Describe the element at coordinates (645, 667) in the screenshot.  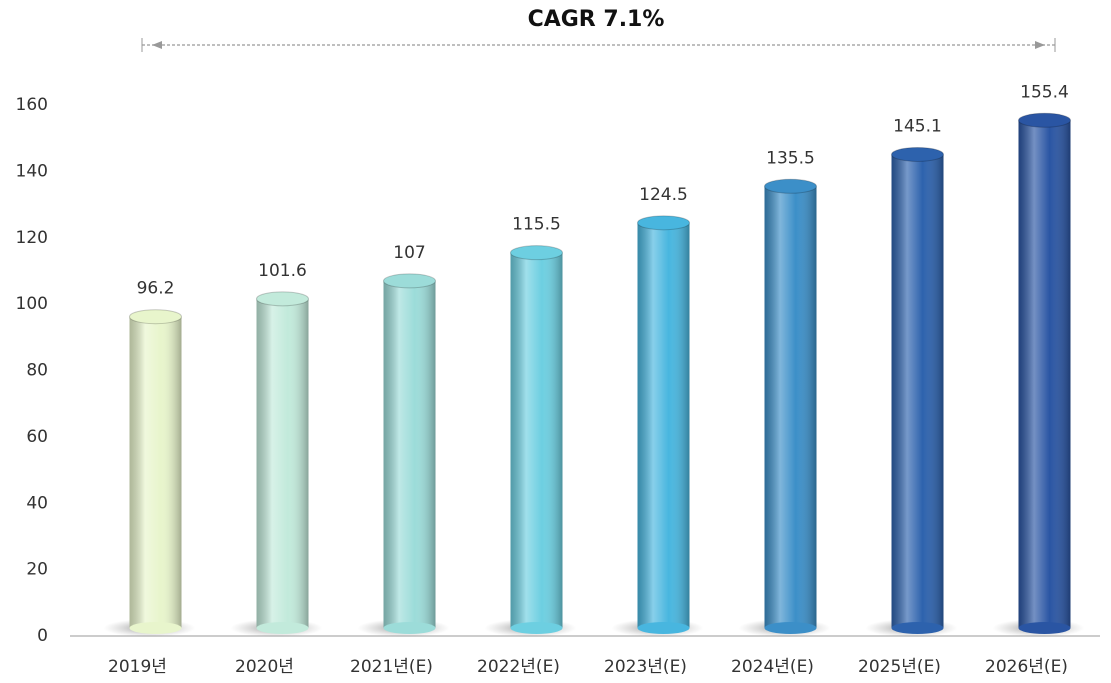
I see `x-tick-label: 2023년(E)` at that location.